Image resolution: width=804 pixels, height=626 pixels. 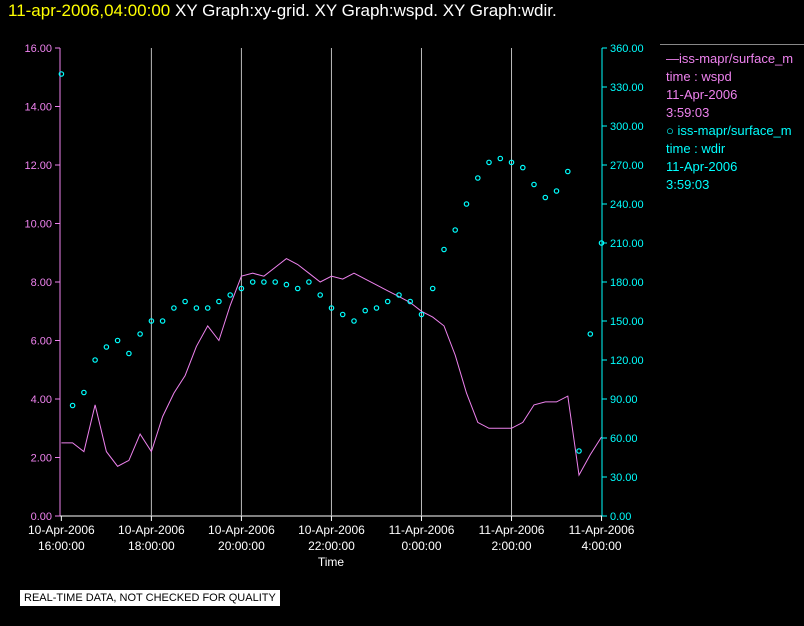 I want to click on x-tick-time: 2:00:00, so click(x=511, y=546).